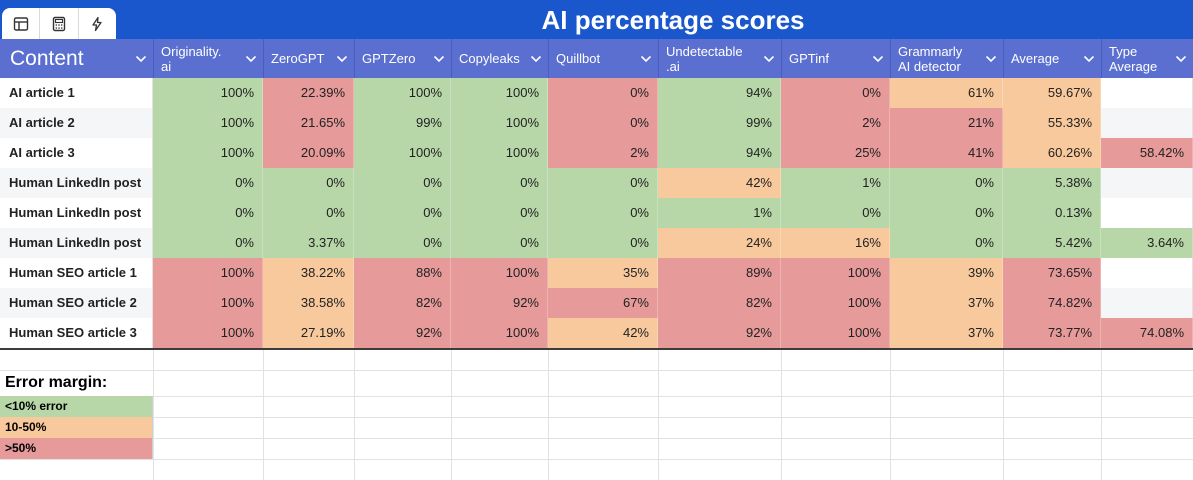 Image resolution: width=1193 pixels, height=480 pixels. I want to click on column-header-8: Grammarly AI detector, so click(946, 58).